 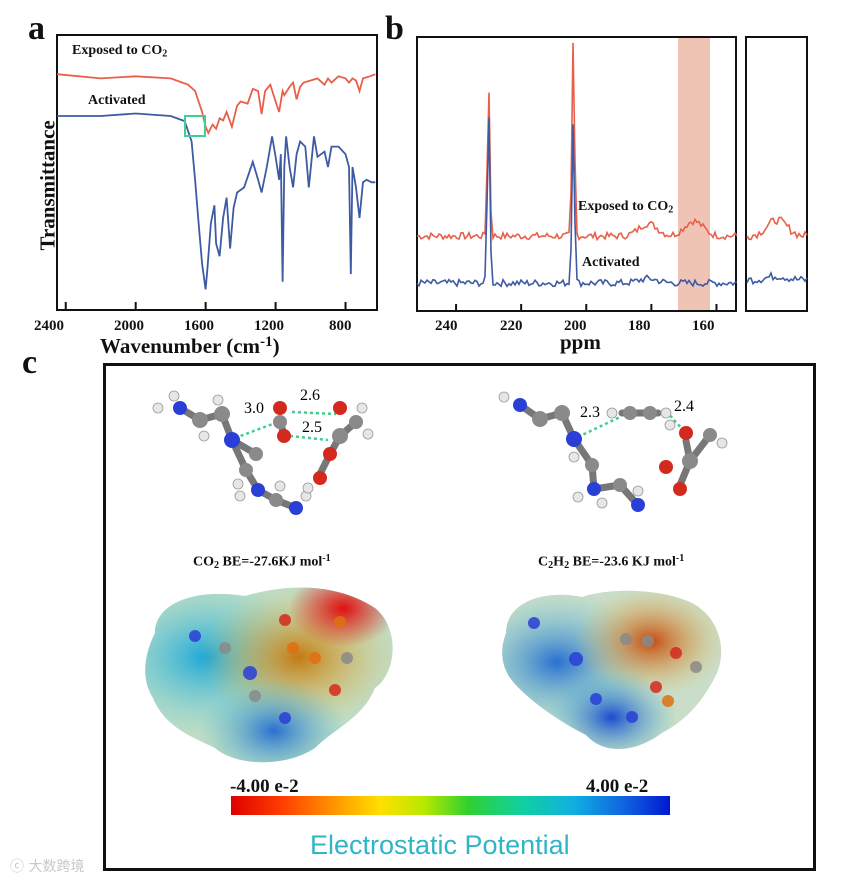 I want to click on ftir-label-activated: Activated, so click(x=117, y=100).